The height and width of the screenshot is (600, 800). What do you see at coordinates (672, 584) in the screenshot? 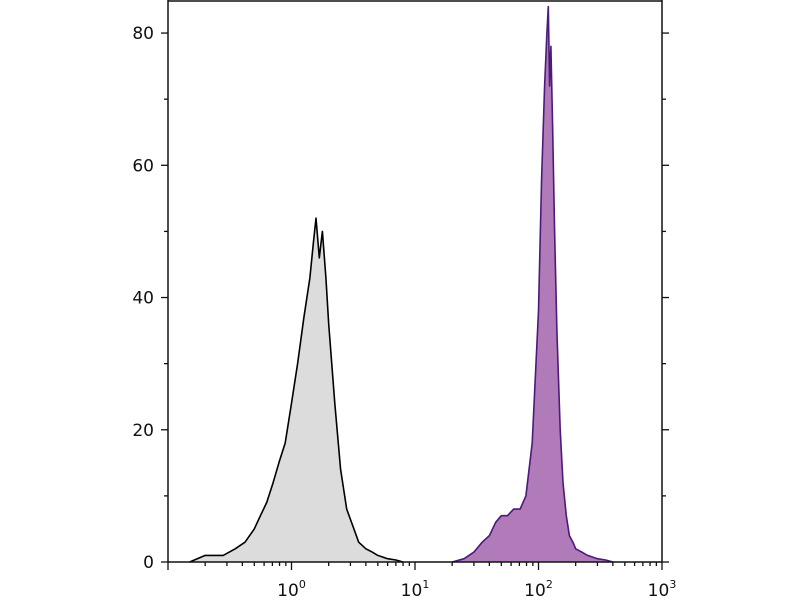
I see `x-tick-label-exponent: 3` at bounding box center [672, 584].